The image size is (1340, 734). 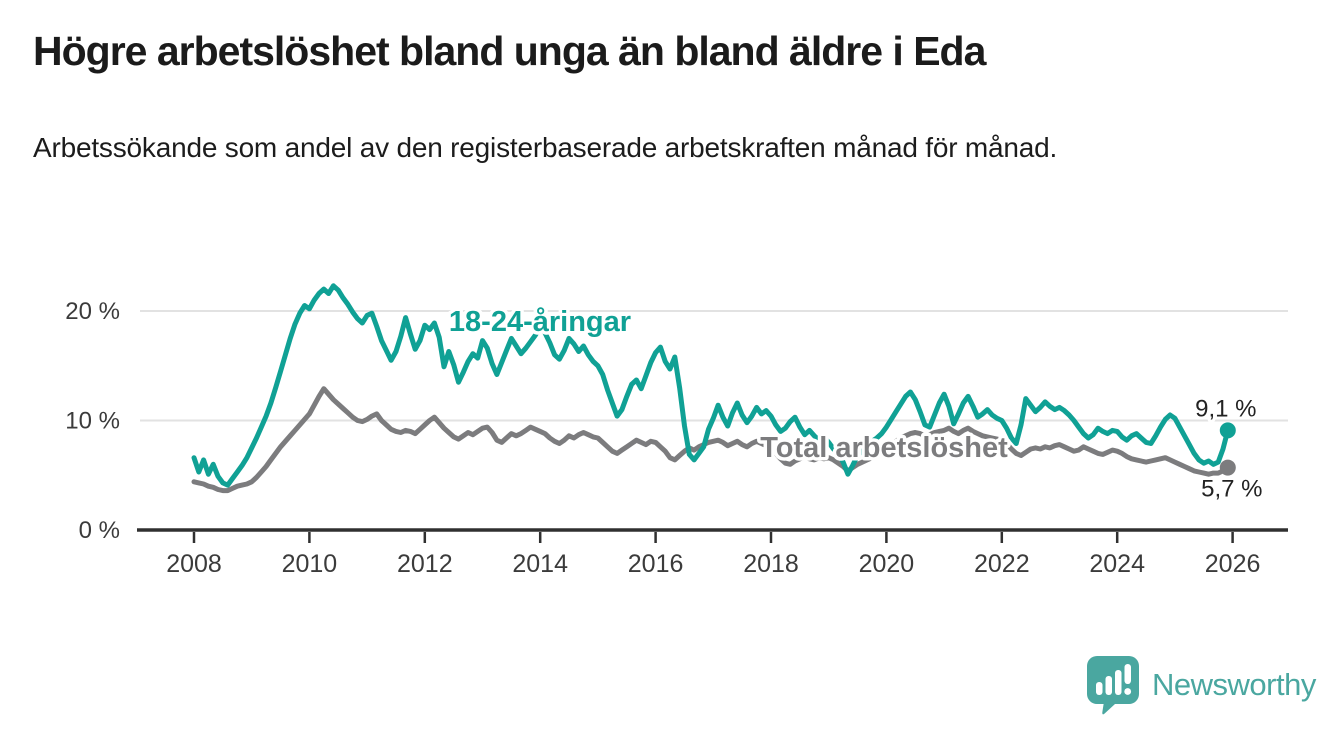 I want to click on x-axis-tick-label-2014: 2014, so click(x=540, y=564).